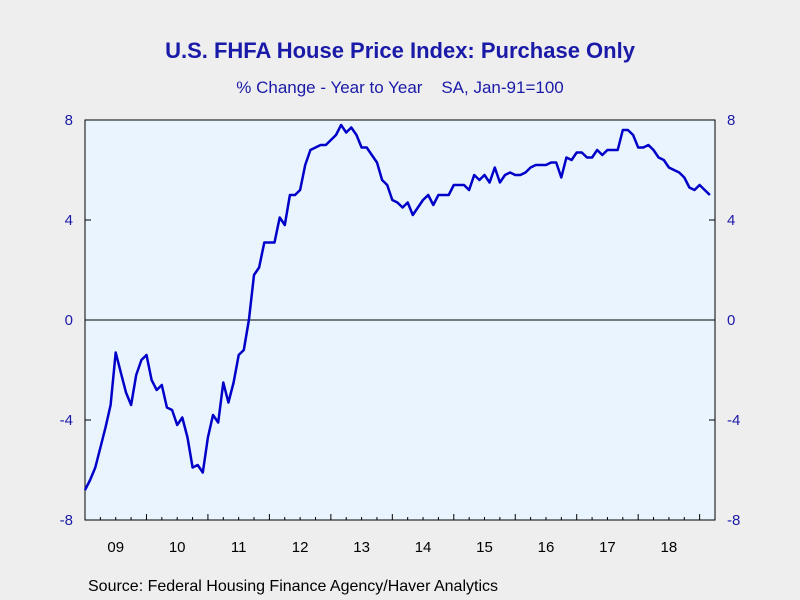 The height and width of the screenshot is (600, 800). Describe the element at coordinates (66, 420) in the screenshot. I see `y-tick-label-left: -4` at that location.